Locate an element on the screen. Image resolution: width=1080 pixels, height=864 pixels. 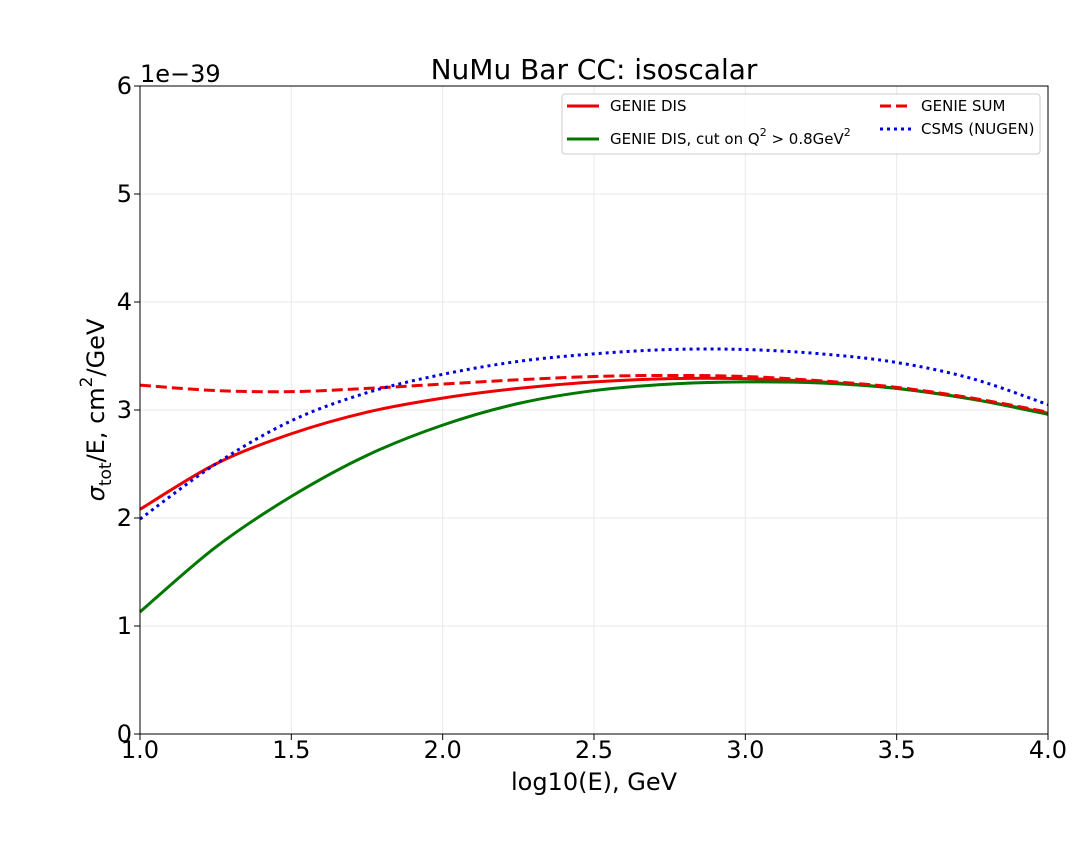
x-tick-label: 3.0 is located at coordinates (745, 750).